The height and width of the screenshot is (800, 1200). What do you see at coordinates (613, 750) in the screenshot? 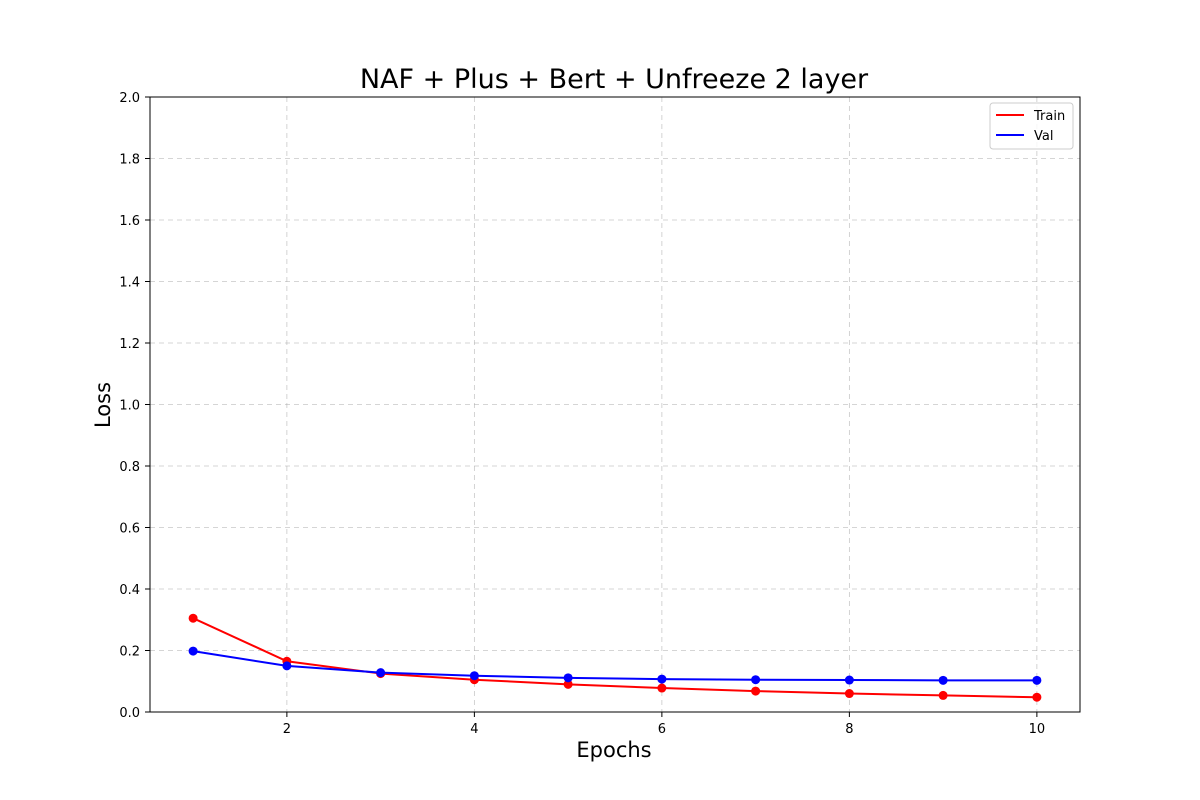
I see `x-axis-label: Epochs` at bounding box center [613, 750].